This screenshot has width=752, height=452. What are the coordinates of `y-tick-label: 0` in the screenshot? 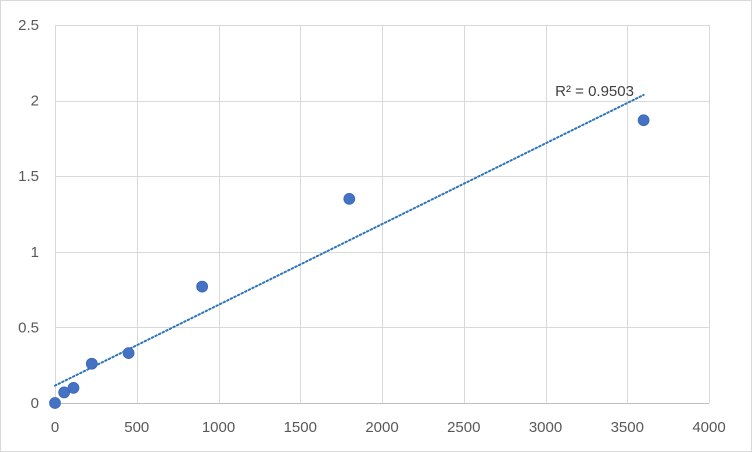 It's located at (35, 403).